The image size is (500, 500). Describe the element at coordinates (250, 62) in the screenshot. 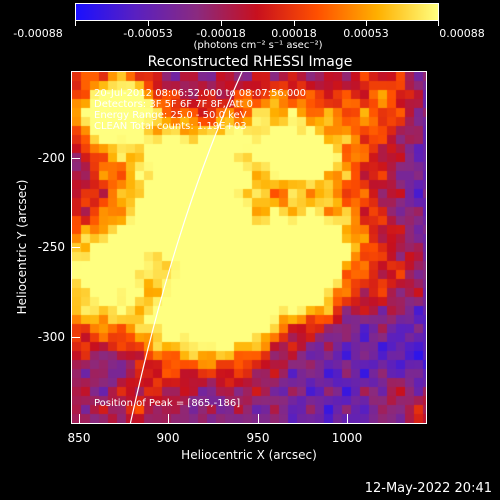

I see `plot-title: Reconstructed RHESSI Image` at that location.